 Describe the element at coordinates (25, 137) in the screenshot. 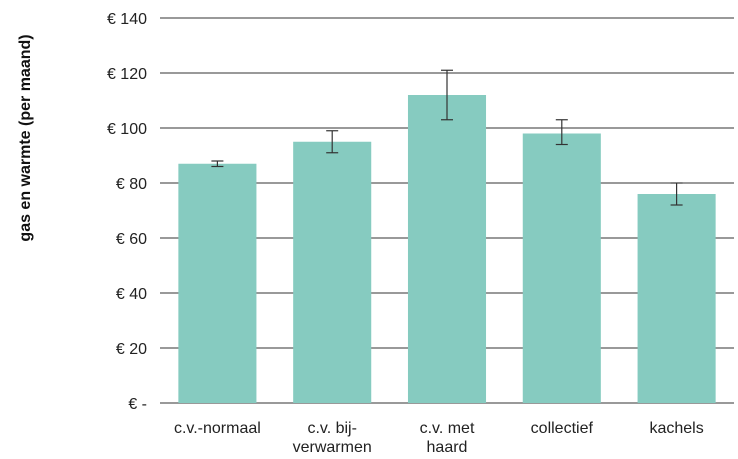

I see `y-axis-title: gas en warmte (per maand)` at that location.